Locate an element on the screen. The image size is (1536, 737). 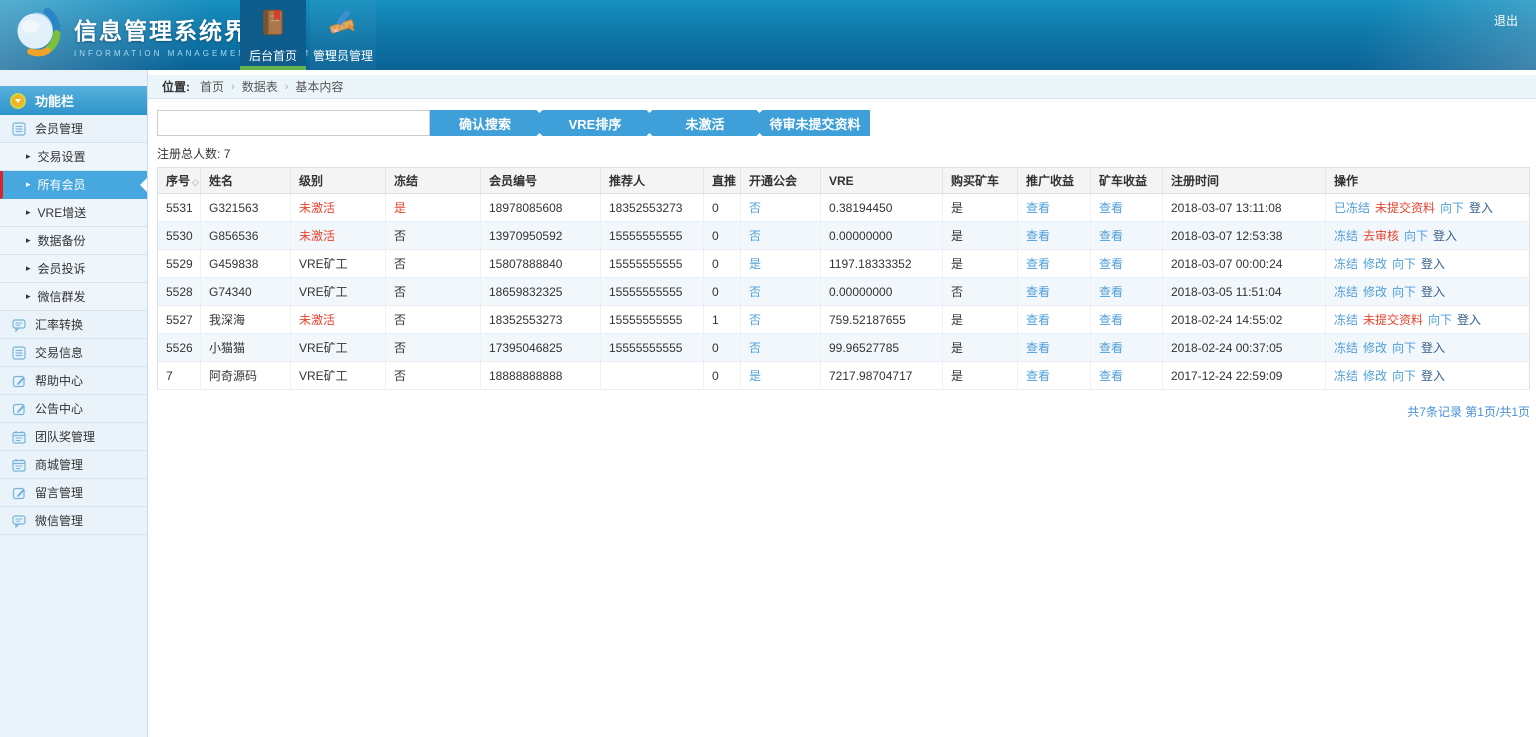
sidebar-item-vre-gift: ▸ VRE增送 is located at coordinates (73, 213).